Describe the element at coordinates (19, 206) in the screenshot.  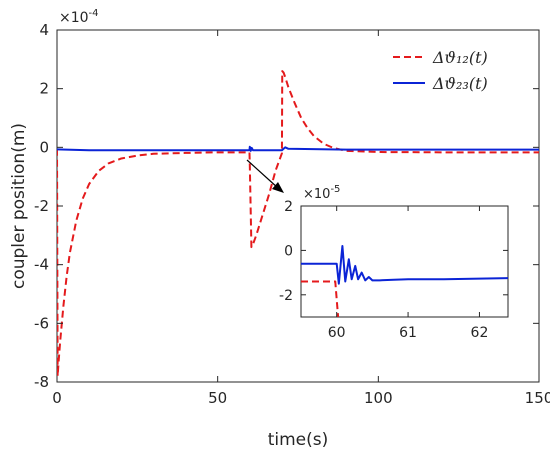
I see `y-axis-label: coupler position(m)` at that location.